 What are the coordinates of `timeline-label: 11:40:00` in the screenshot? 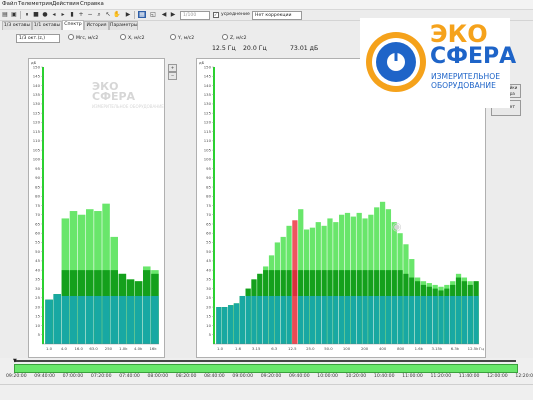 It's located at (469, 376).